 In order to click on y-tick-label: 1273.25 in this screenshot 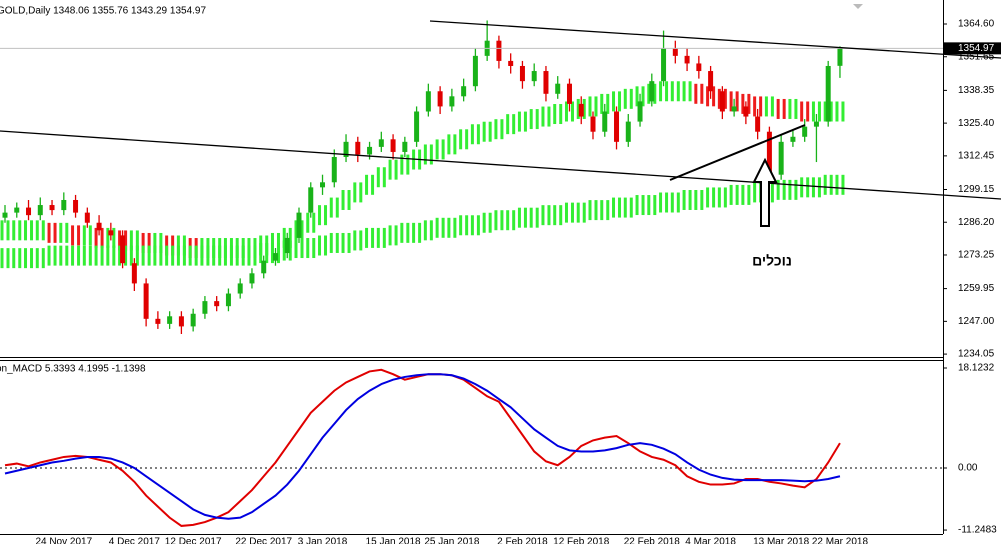, I will do `click(976, 255)`.